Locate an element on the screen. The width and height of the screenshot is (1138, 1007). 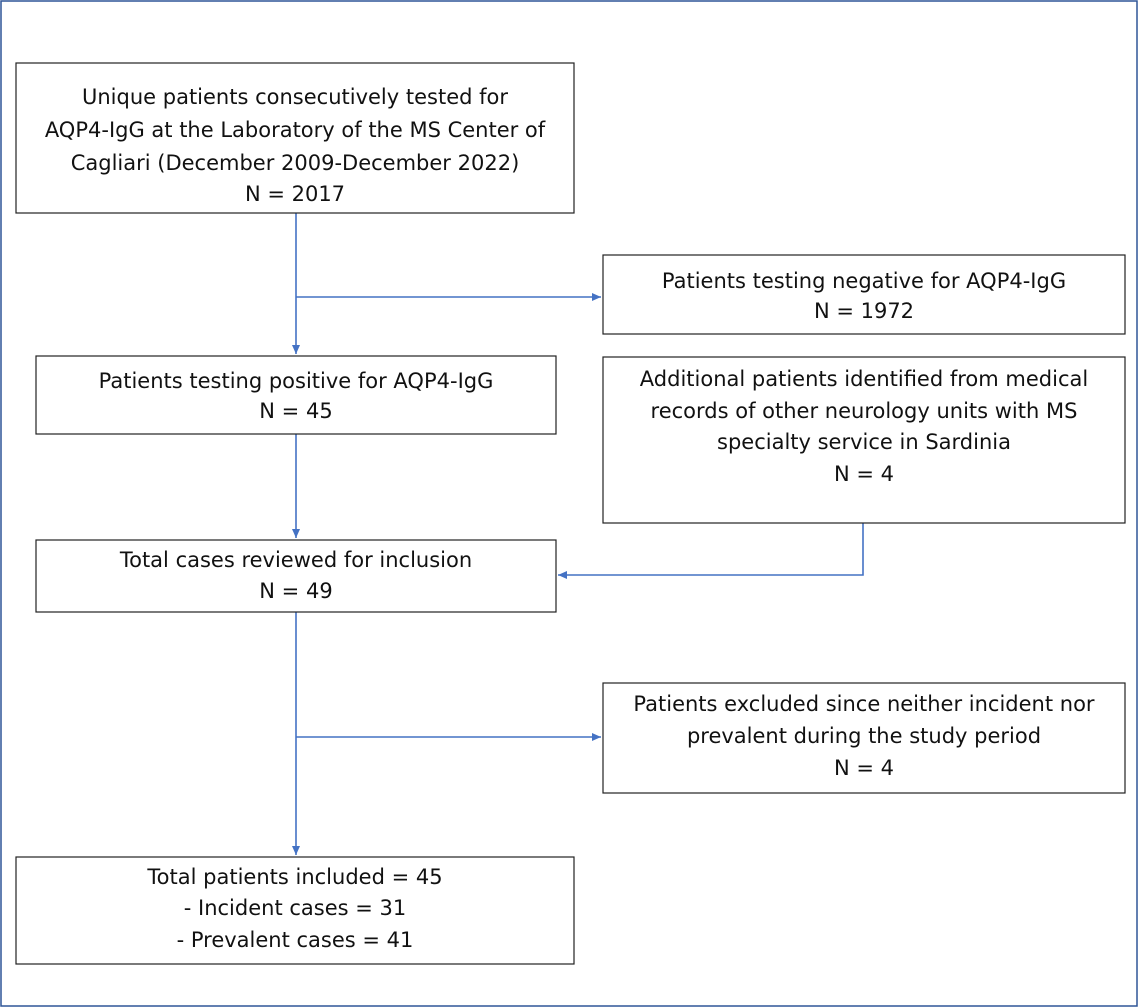
node-text: Patients testing positive for AQP4-IgG is located at coordinates (296, 381).